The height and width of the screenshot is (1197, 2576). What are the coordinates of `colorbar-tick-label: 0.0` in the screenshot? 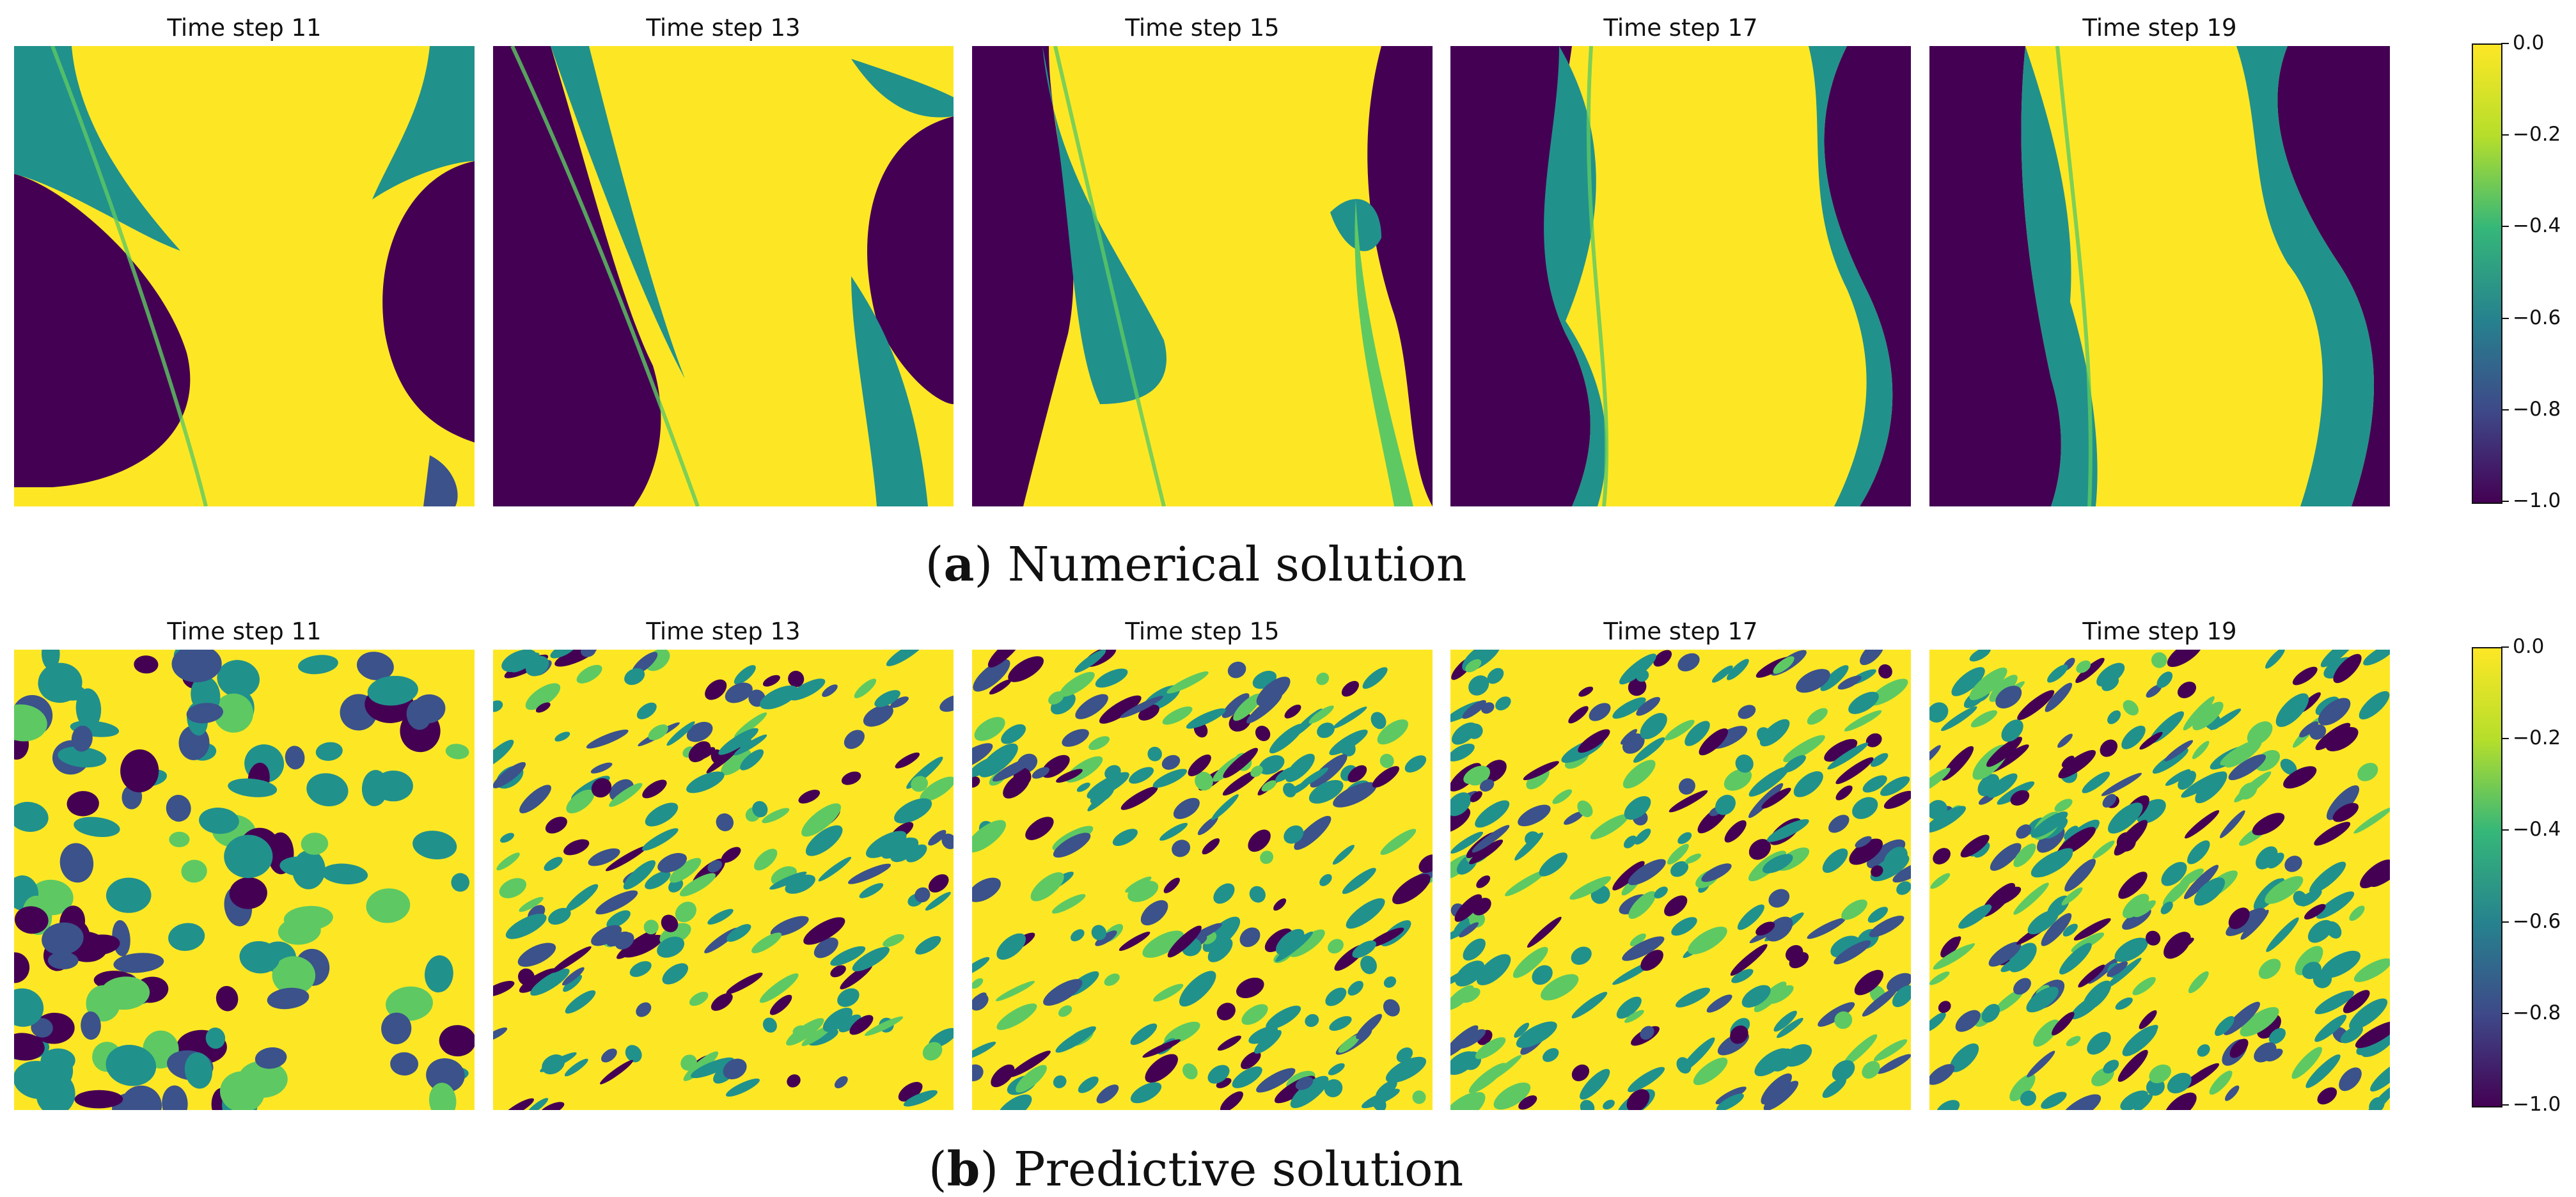 It's located at (2529, 646).